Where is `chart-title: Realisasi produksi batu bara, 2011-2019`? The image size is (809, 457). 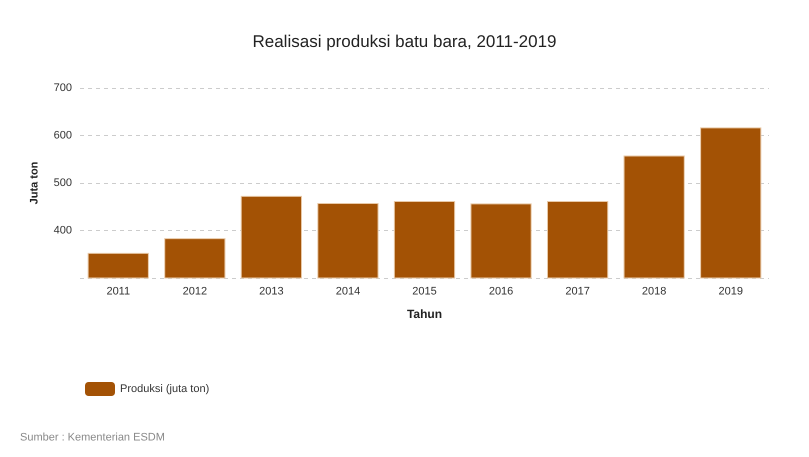 chart-title: Realisasi produksi batu bara, 2011-2019 is located at coordinates (404, 41).